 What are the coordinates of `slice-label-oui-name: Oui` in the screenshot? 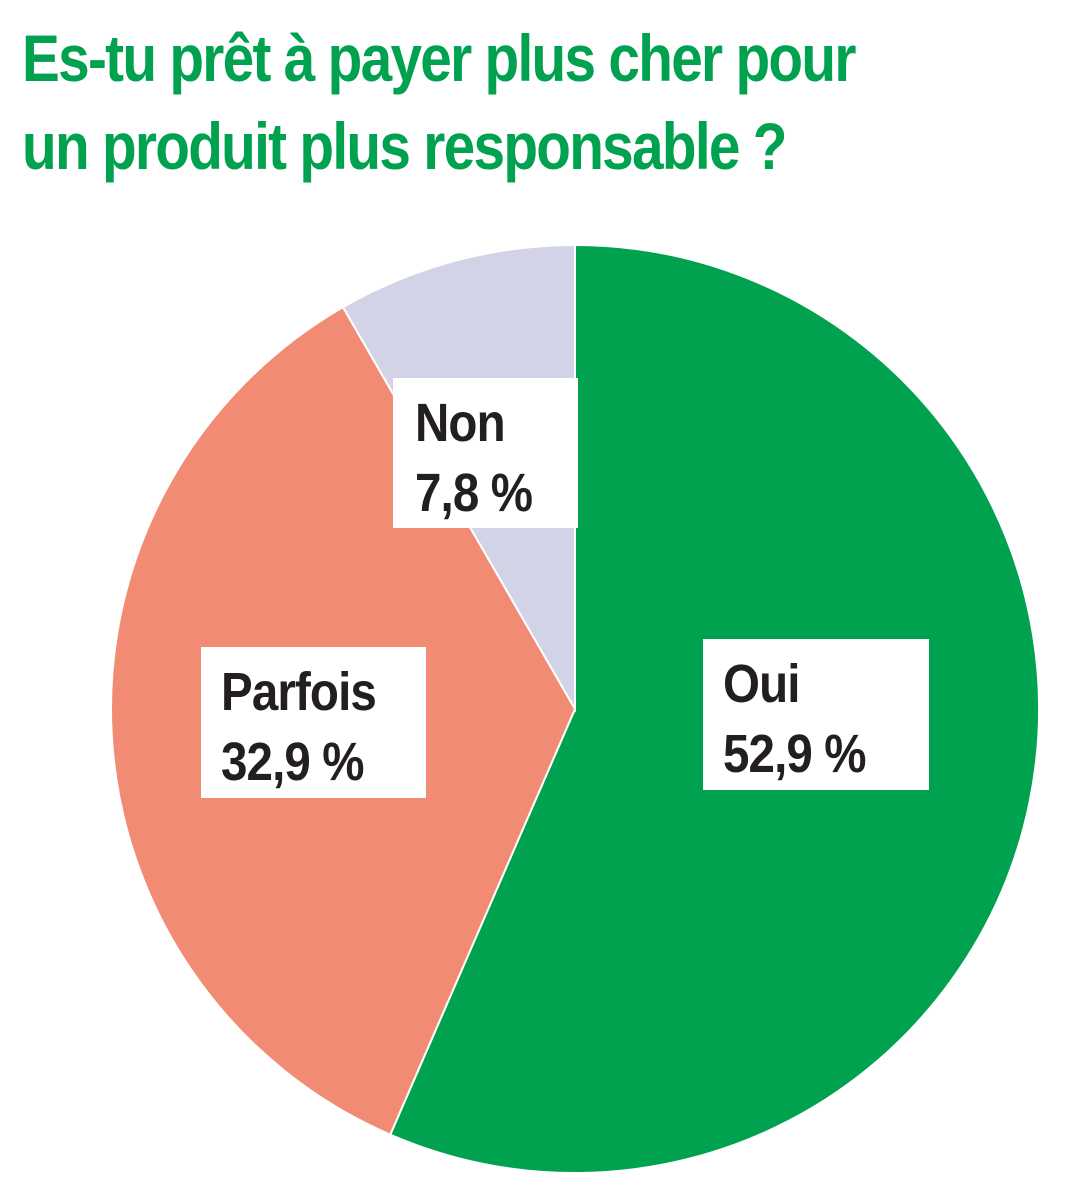 It's located at (761, 684).